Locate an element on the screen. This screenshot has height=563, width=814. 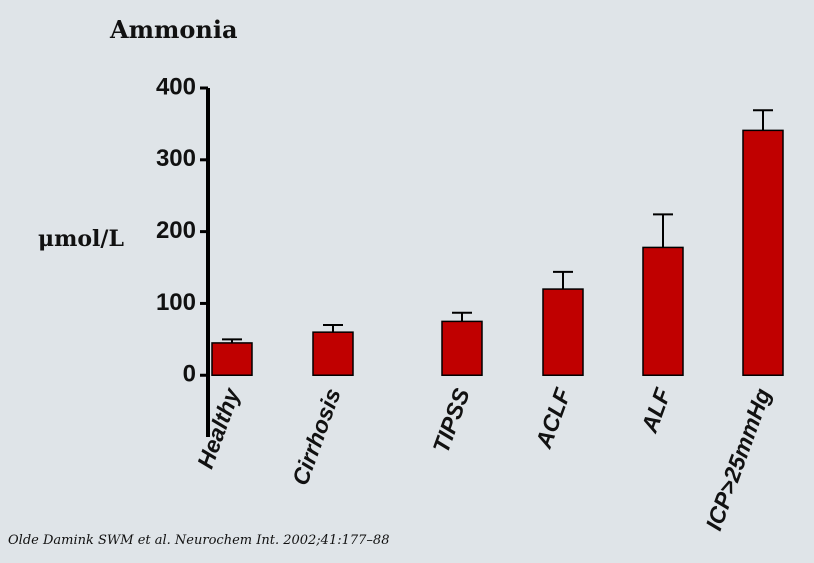
chart-title: Ammonia is located at coordinates (173, 29).